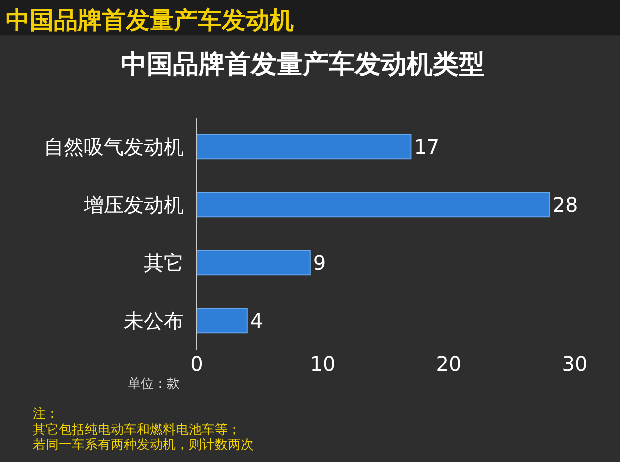 This screenshot has width=620, height=462. I want to click on y-tick-label: 自然吸气发动机, so click(114, 147).